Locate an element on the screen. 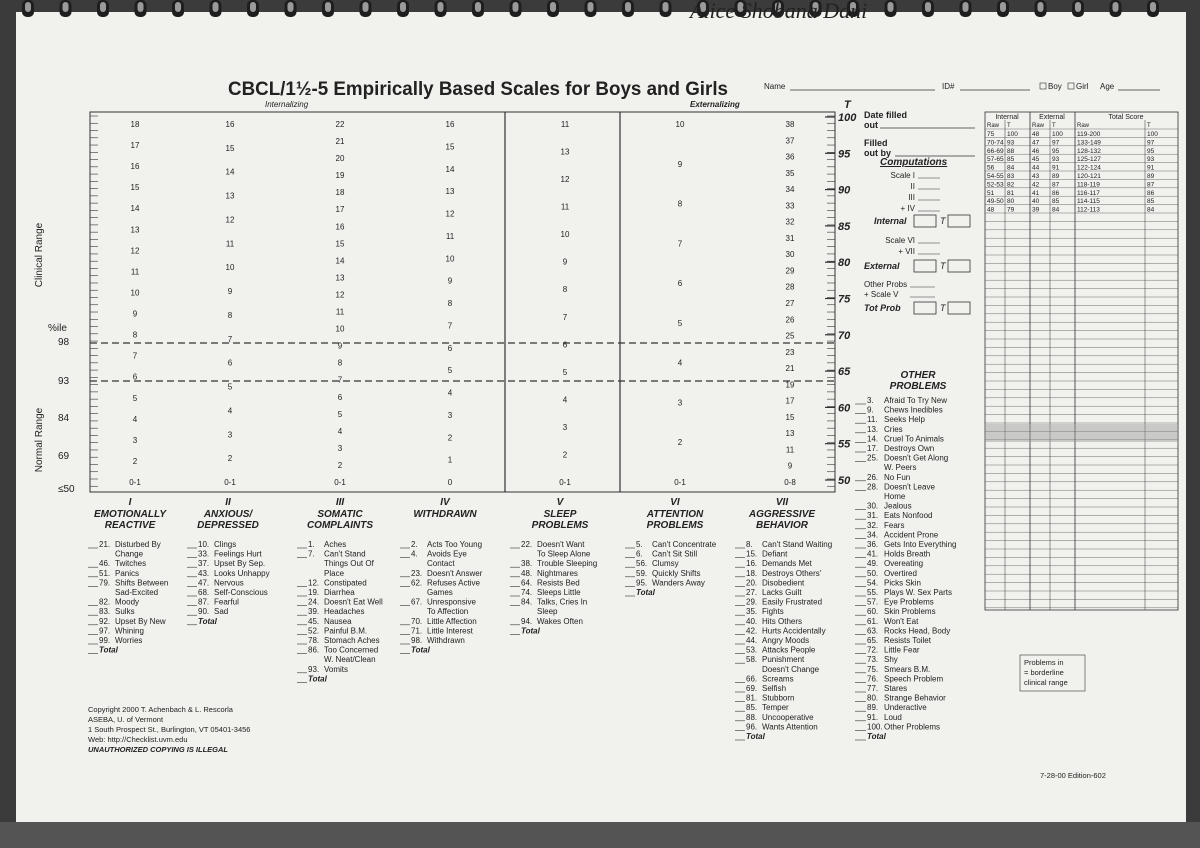 This screenshot has width=1200, height=848. raw-score: 32 is located at coordinates (790, 222).